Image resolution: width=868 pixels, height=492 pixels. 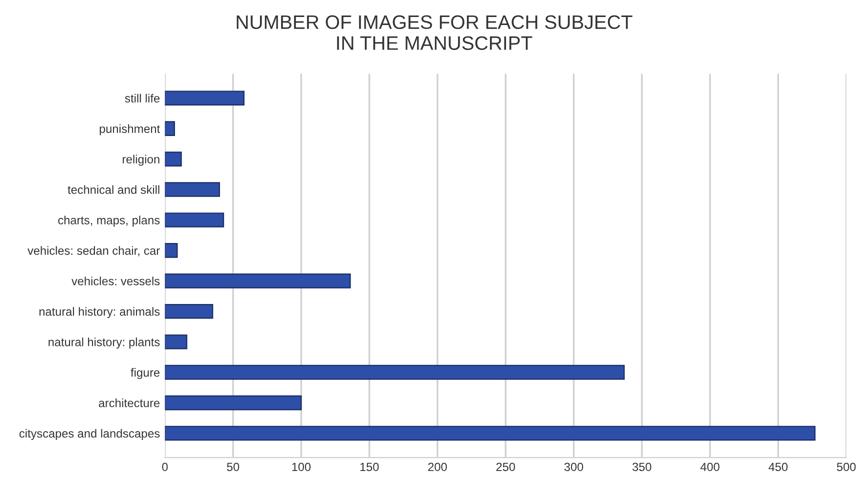 I want to click on y-tick-label: natural history: plants, so click(x=104, y=343).